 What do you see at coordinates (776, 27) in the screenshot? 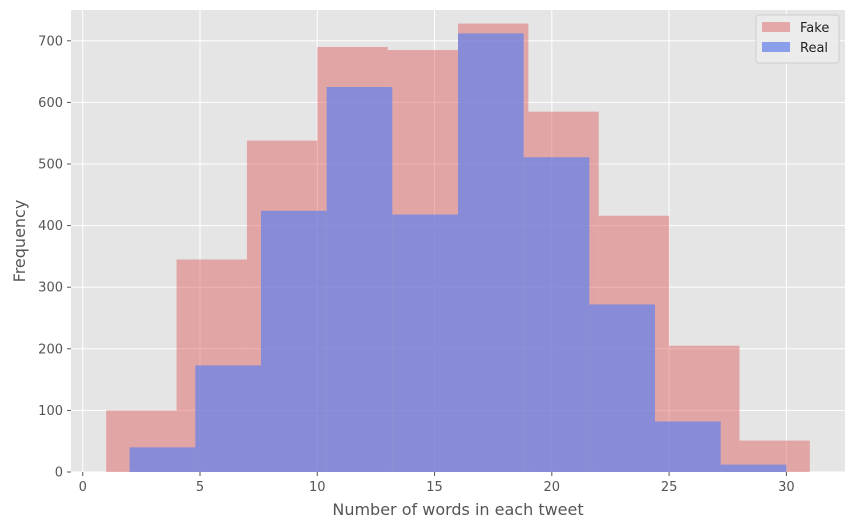
I see `legend-swatch-fake` at bounding box center [776, 27].